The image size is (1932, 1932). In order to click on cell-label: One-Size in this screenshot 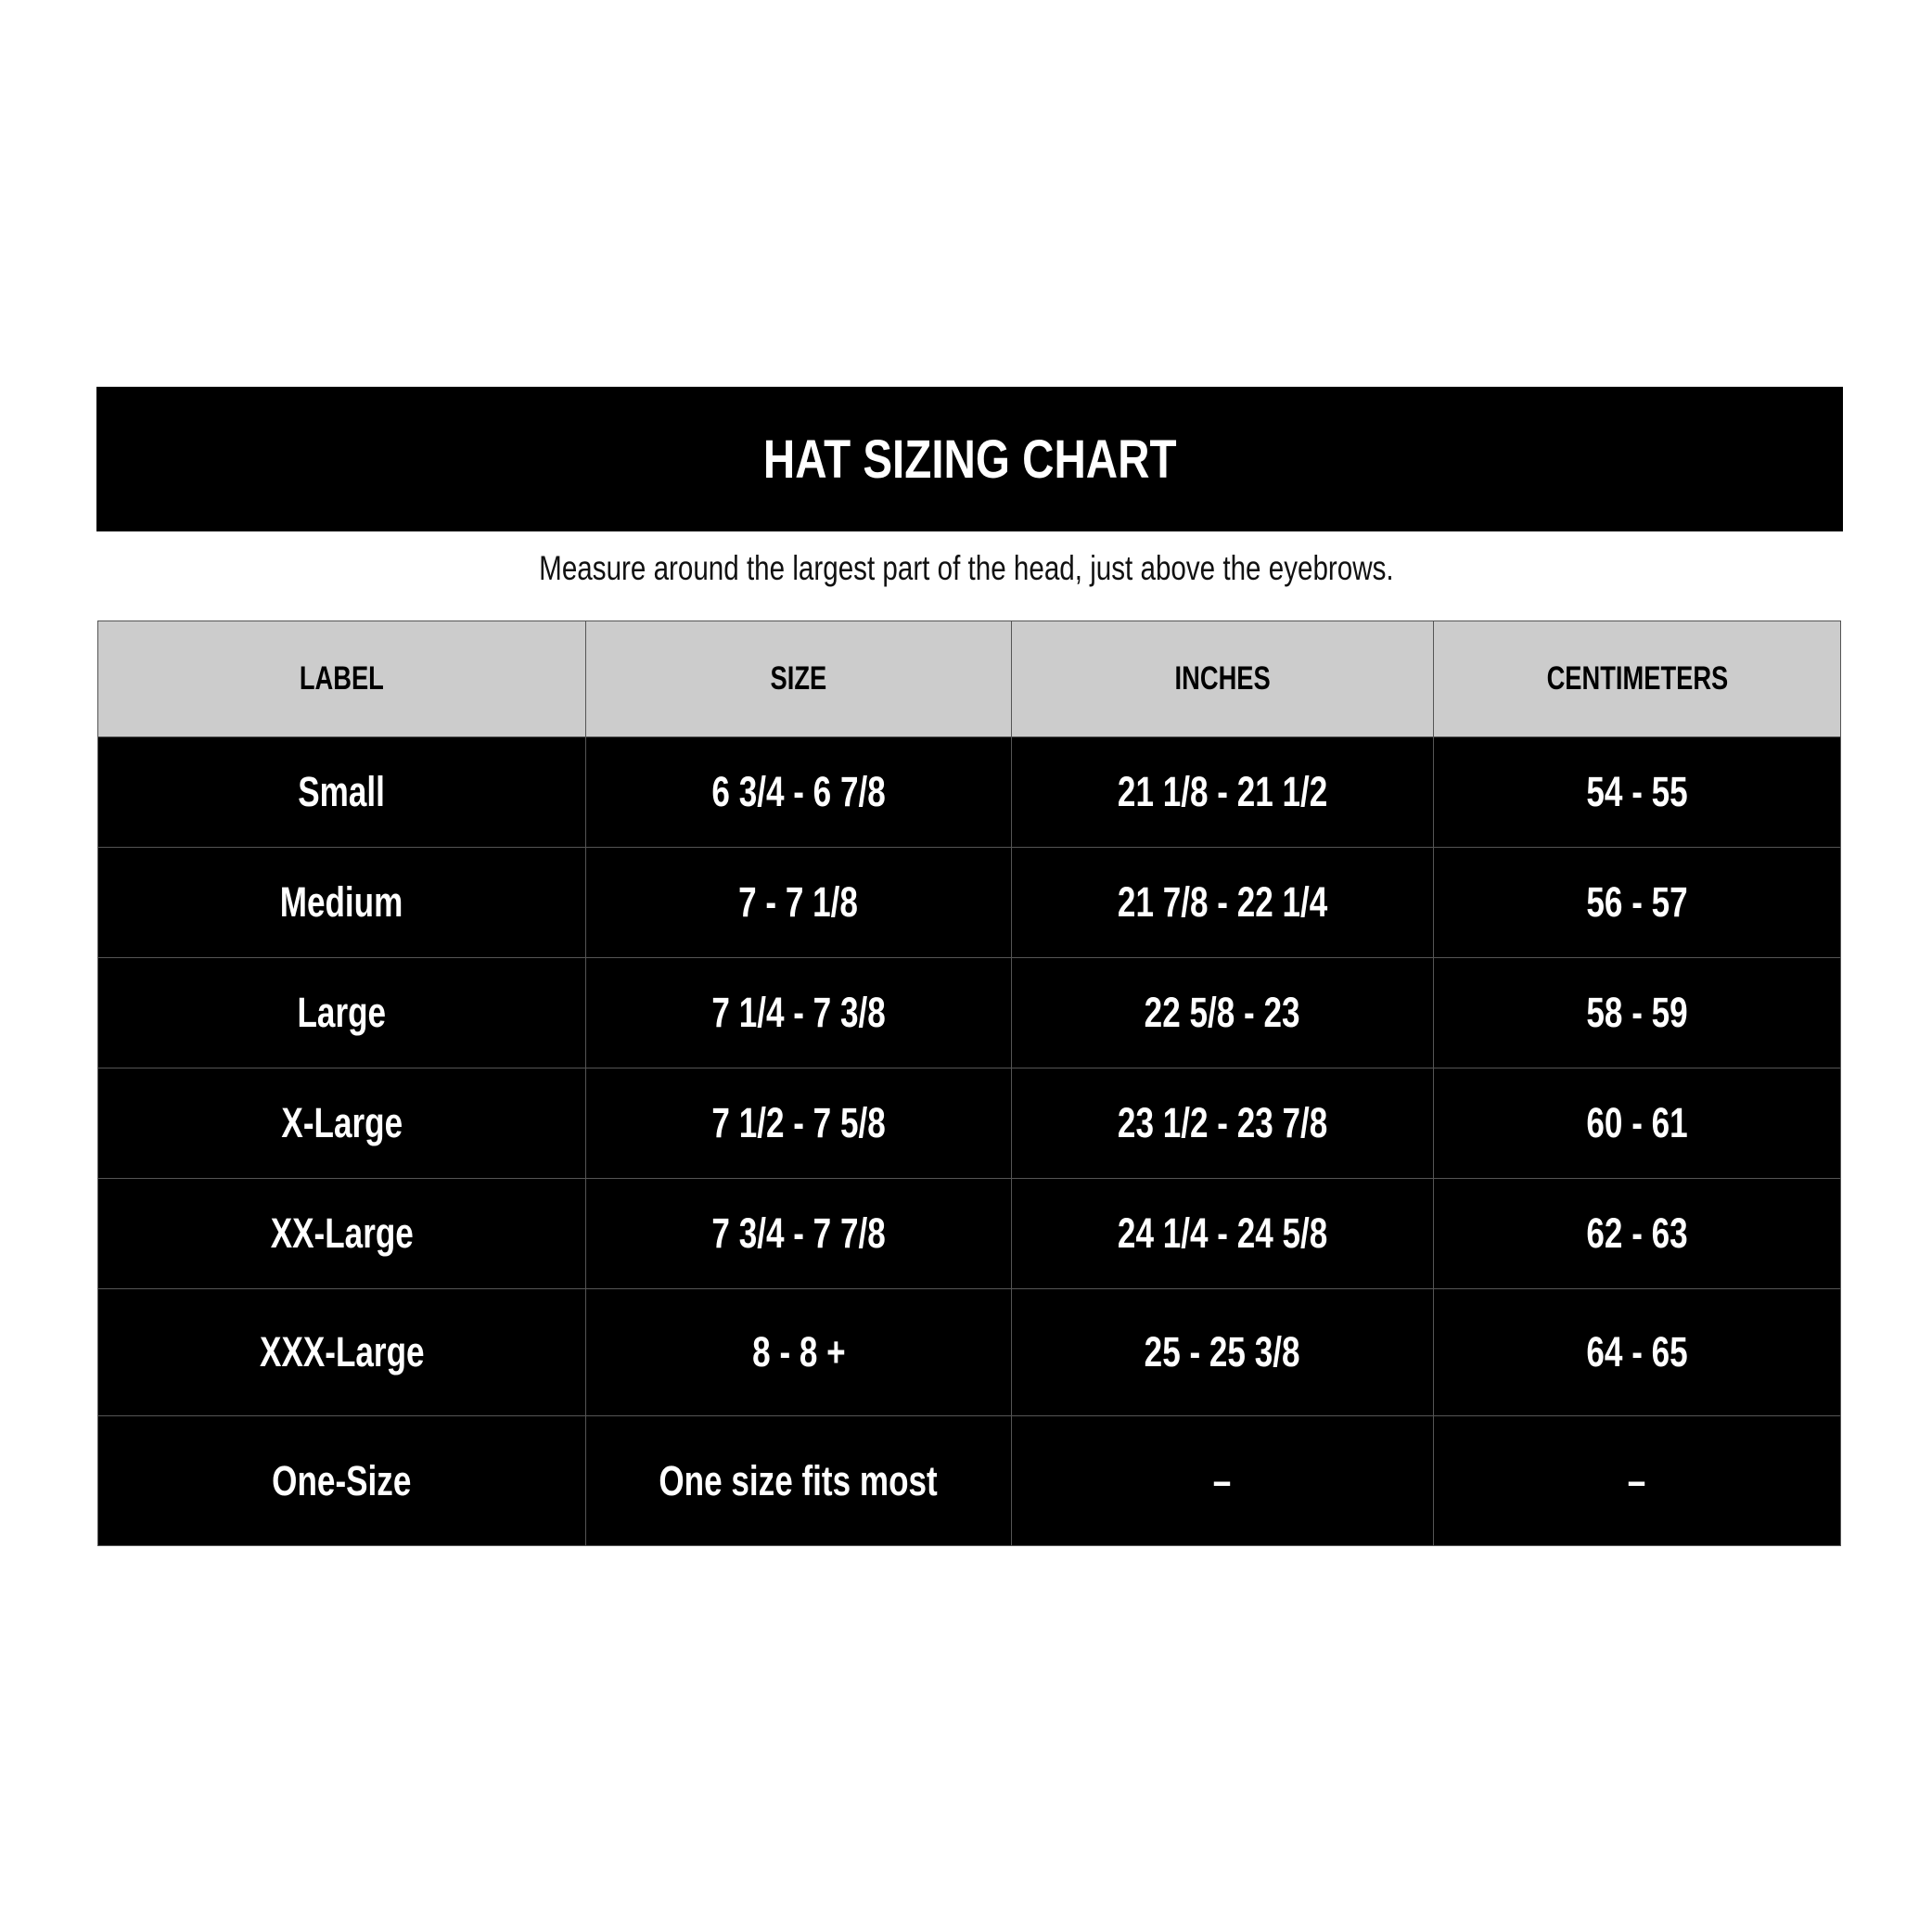, I will do `click(341, 1480)`.